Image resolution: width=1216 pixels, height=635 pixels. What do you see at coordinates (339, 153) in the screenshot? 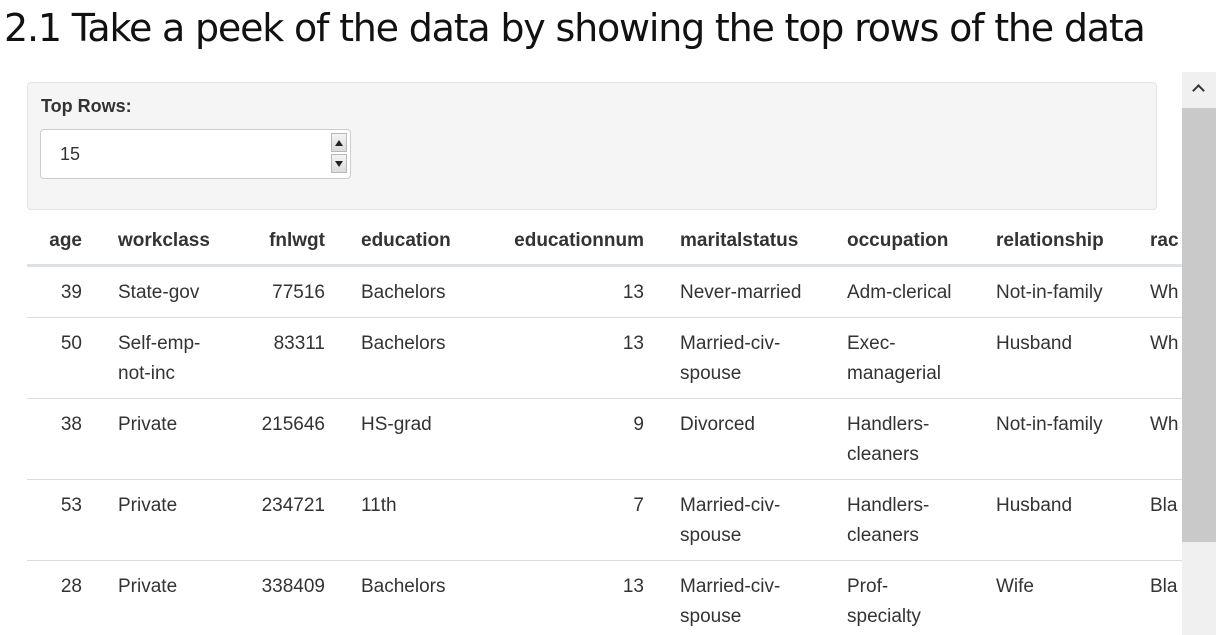
I see `top-rows-spinner` at bounding box center [339, 153].